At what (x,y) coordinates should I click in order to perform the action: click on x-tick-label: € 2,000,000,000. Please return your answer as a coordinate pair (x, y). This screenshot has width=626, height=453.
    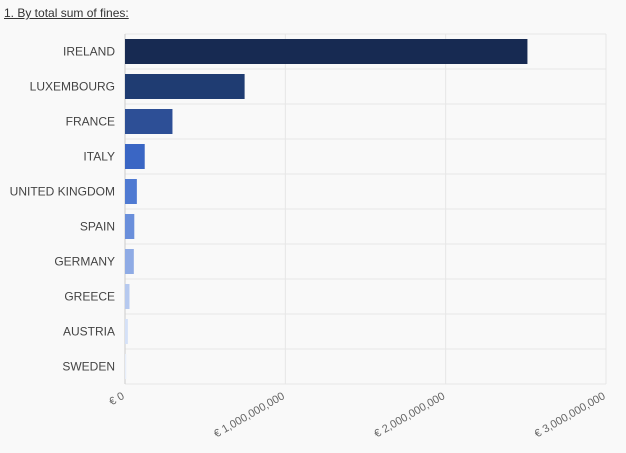
    Looking at the image, I should click on (409, 415).